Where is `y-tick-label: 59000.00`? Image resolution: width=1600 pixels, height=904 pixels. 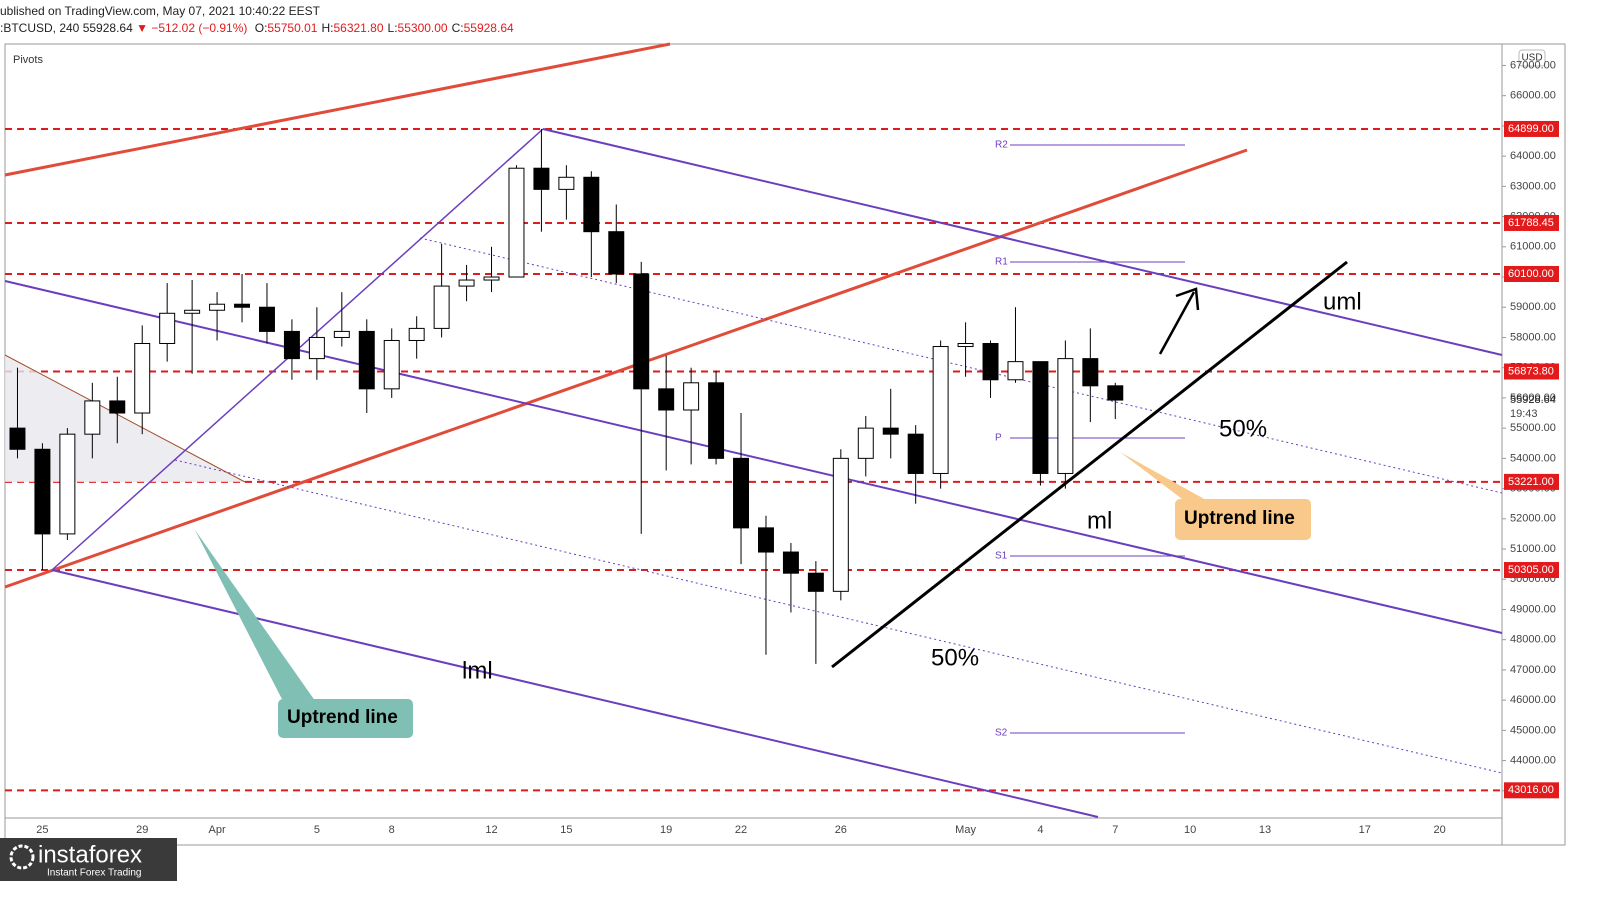
y-tick-label: 59000.00 is located at coordinates (1533, 307).